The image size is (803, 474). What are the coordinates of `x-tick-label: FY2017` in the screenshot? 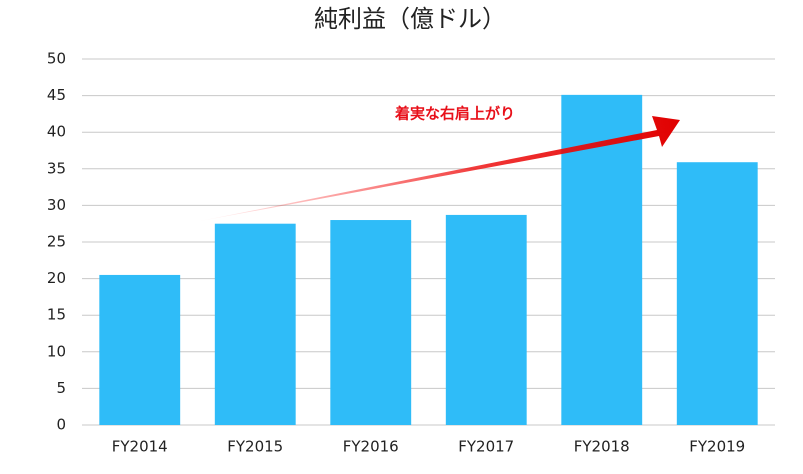 It's located at (486, 447).